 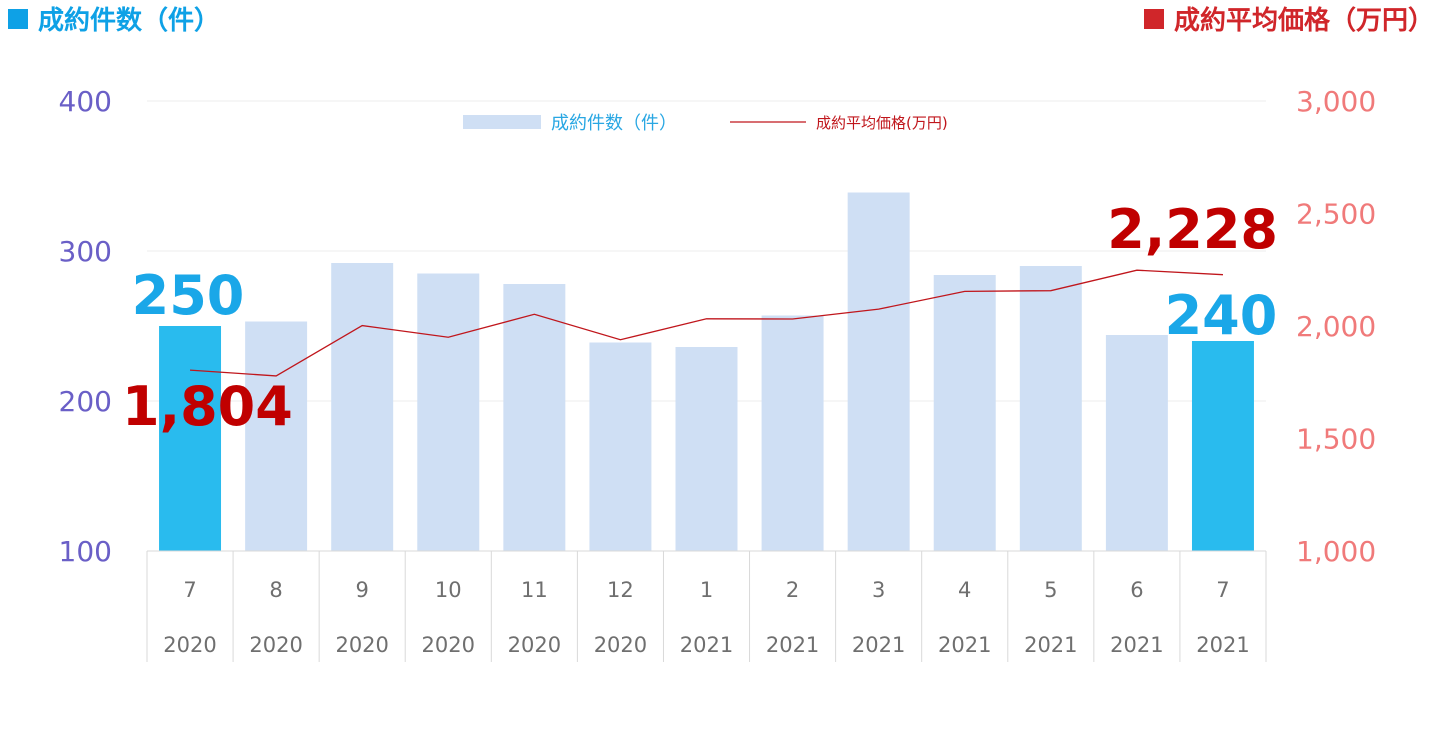 I want to click on right-axis-title-text: 成約平均価格（万円）, so click(x=1303, y=21).